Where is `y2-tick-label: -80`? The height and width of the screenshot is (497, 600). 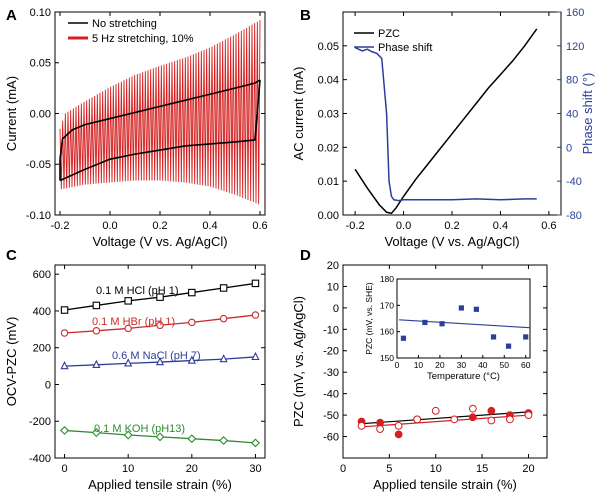 y2-tick-label: -80 is located at coordinates (574, 216).